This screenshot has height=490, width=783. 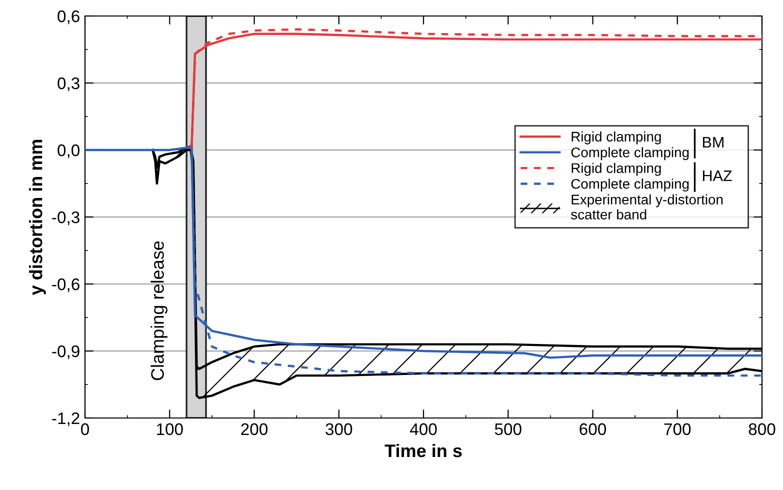 I want to click on x-tick-label: 700, so click(x=677, y=429).